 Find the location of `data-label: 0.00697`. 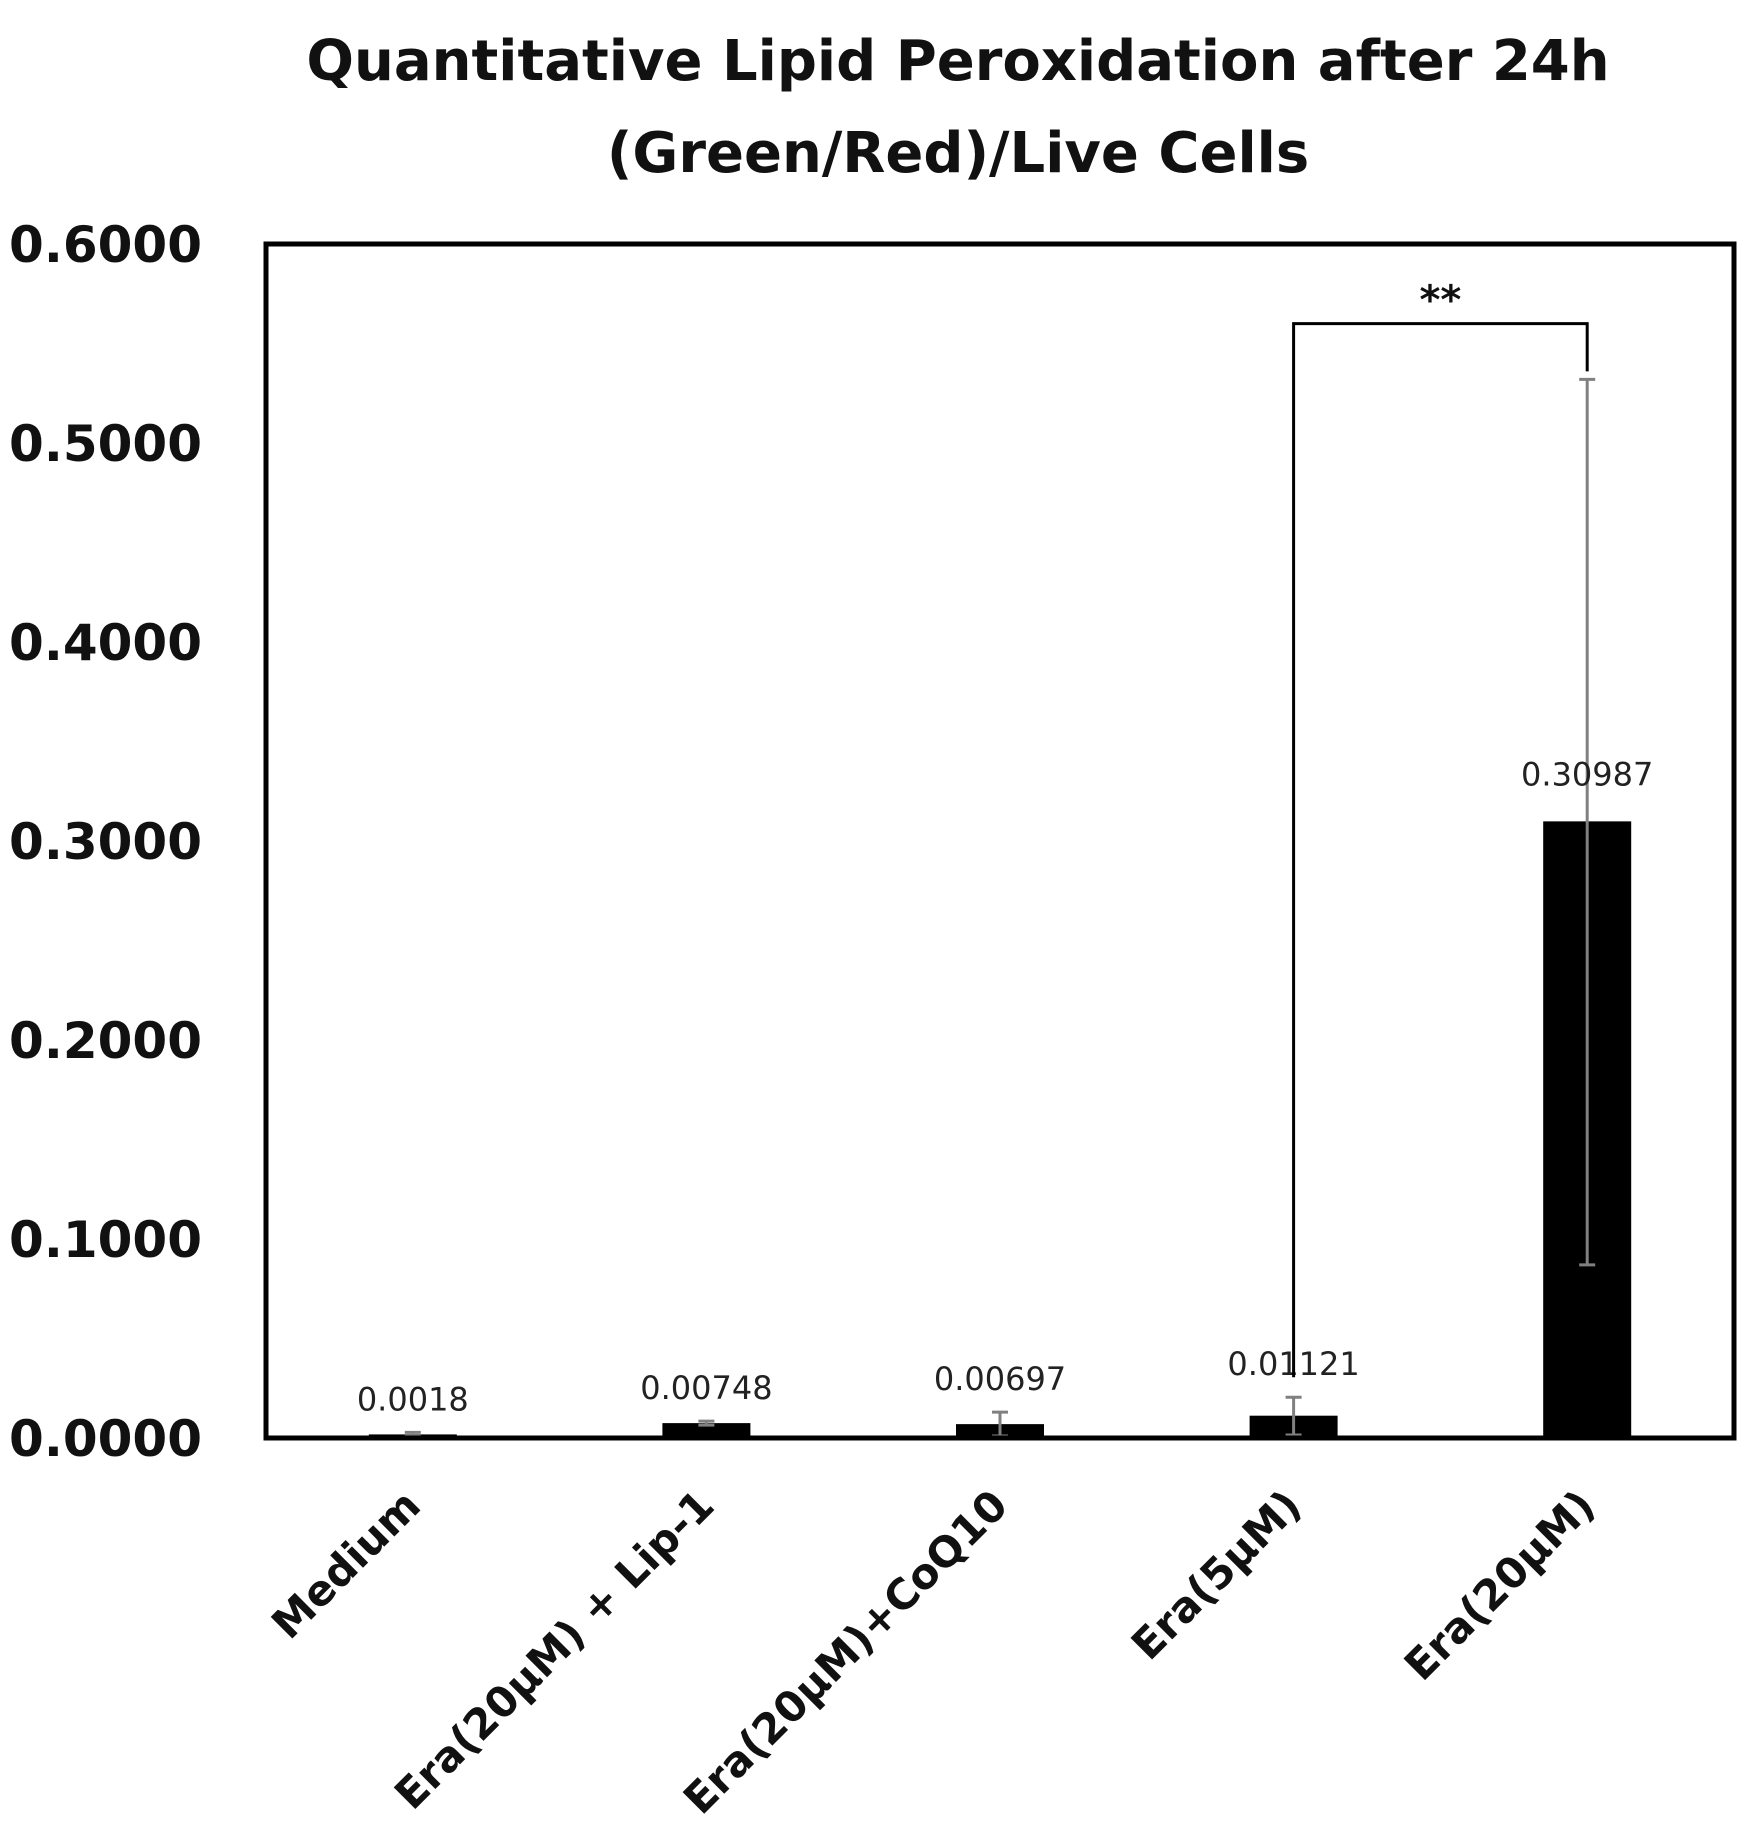

data-label: 0.00697 is located at coordinates (1000, 1379).